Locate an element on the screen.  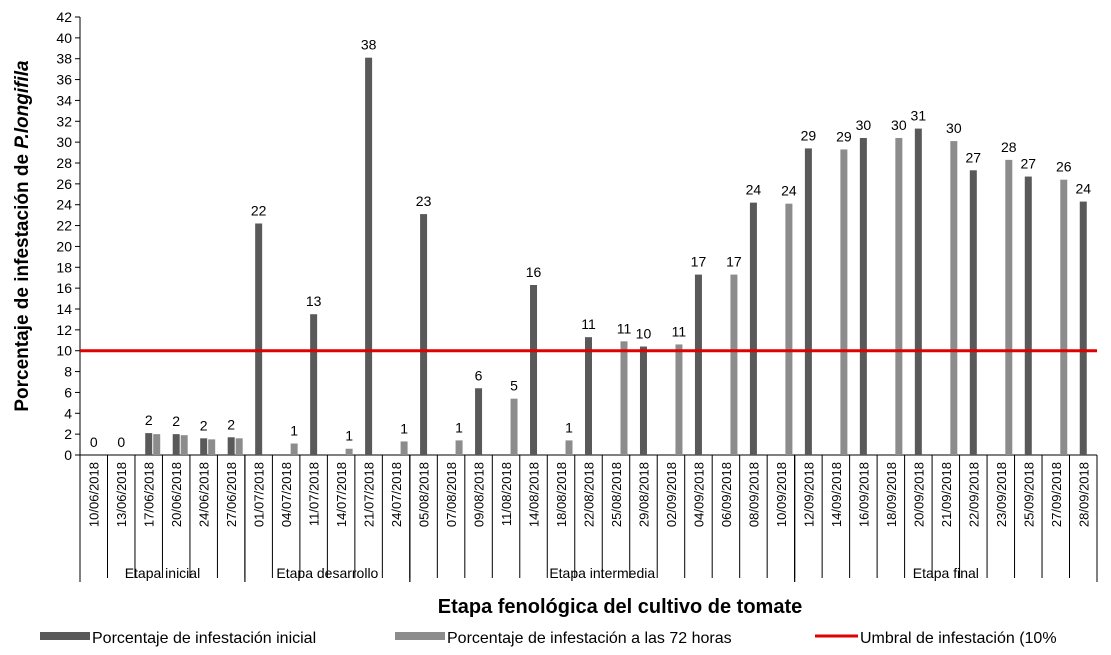
y-tick-label: 20 is located at coordinates (64, 246).